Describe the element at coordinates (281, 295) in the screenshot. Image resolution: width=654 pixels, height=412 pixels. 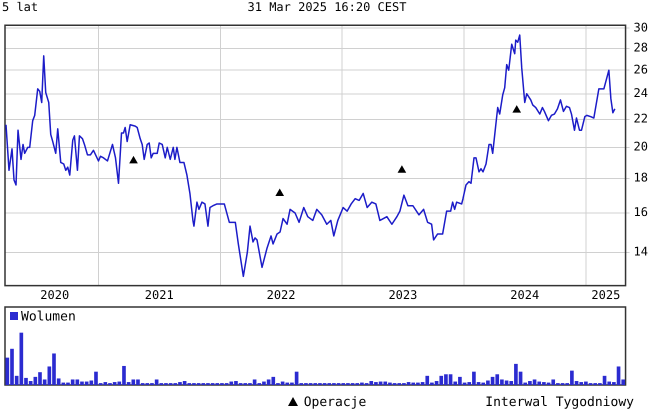
I see `x-tick-label: 2022` at that location.